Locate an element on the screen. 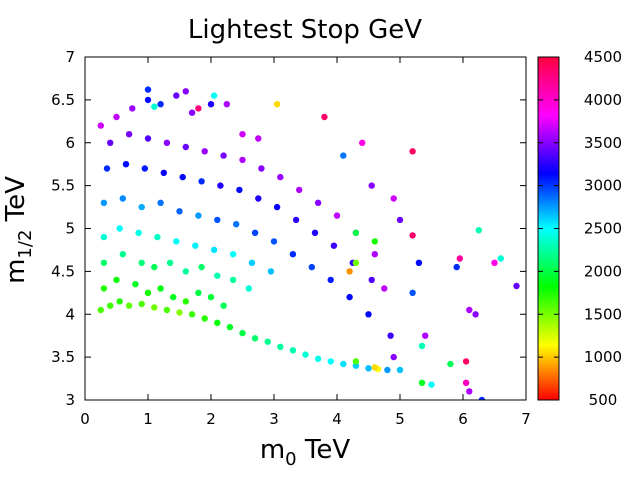 The width and height of the screenshot is (640, 480). x-tick-label: 0 is located at coordinates (85, 419).